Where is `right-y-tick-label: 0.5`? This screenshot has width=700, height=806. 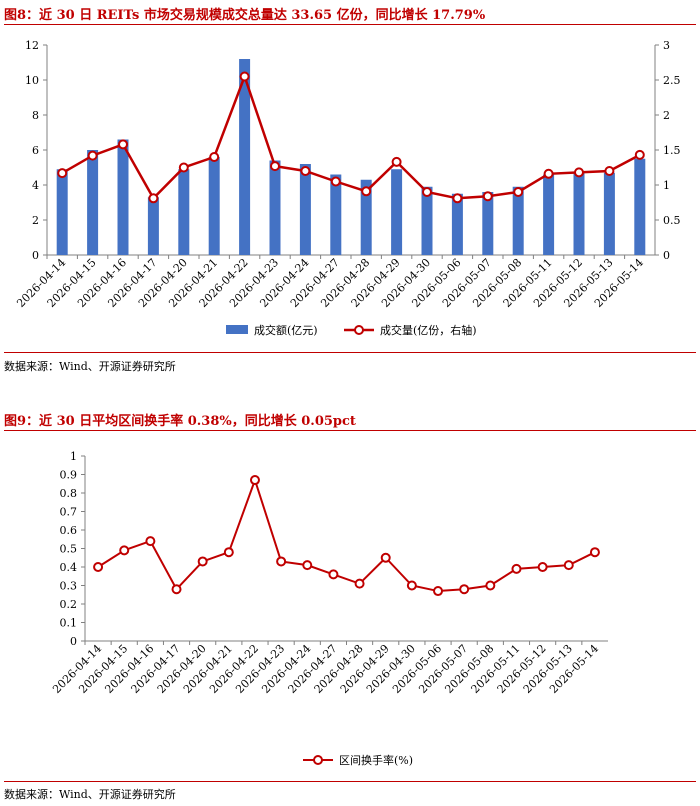
right-y-tick-label: 0.5 is located at coordinates (672, 220).